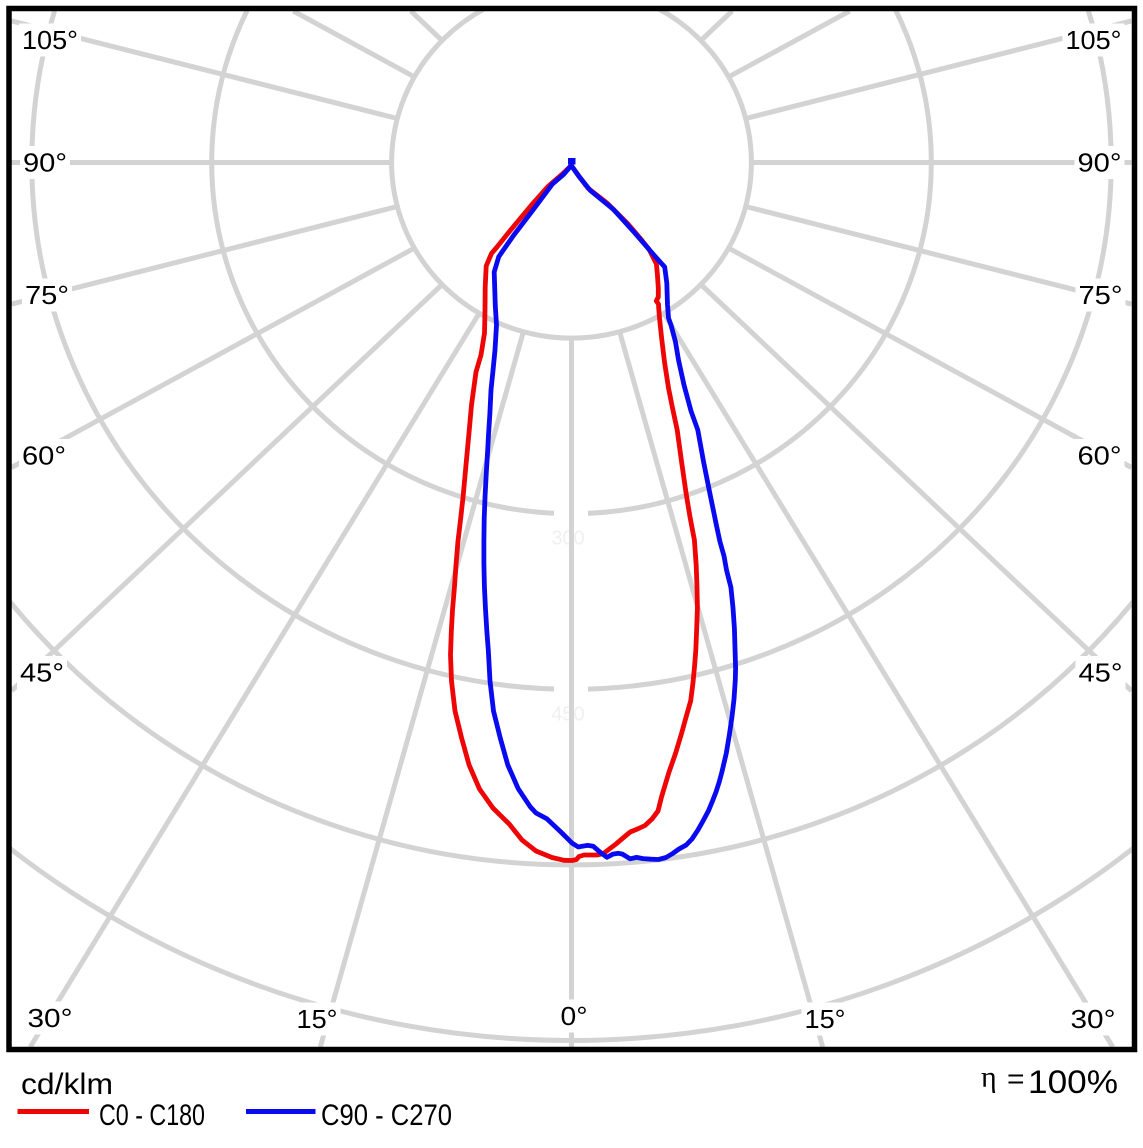 The height and width of the screenshot is (1148, 1143). I want to click on svg-text: 100%, so click(1073, 1082).